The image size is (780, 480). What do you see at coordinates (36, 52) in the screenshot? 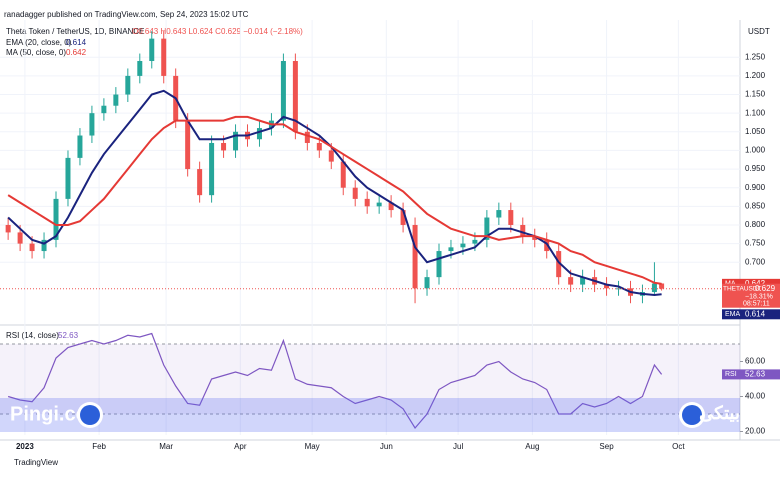
I see `legend-ma: MA (50, close, 0)` at bounding box center [36, 52].